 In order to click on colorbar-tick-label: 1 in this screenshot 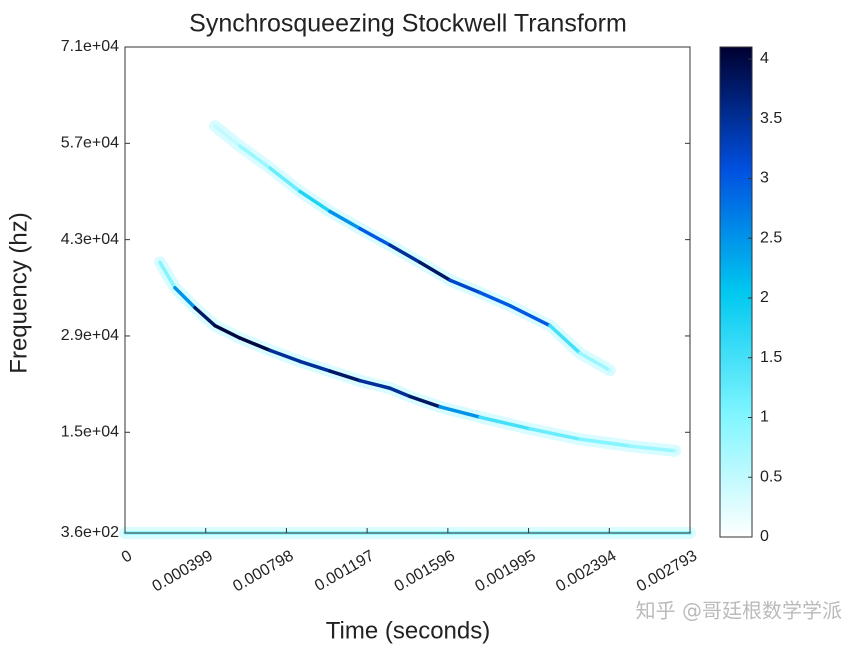, I will do `click(764, 417)`.